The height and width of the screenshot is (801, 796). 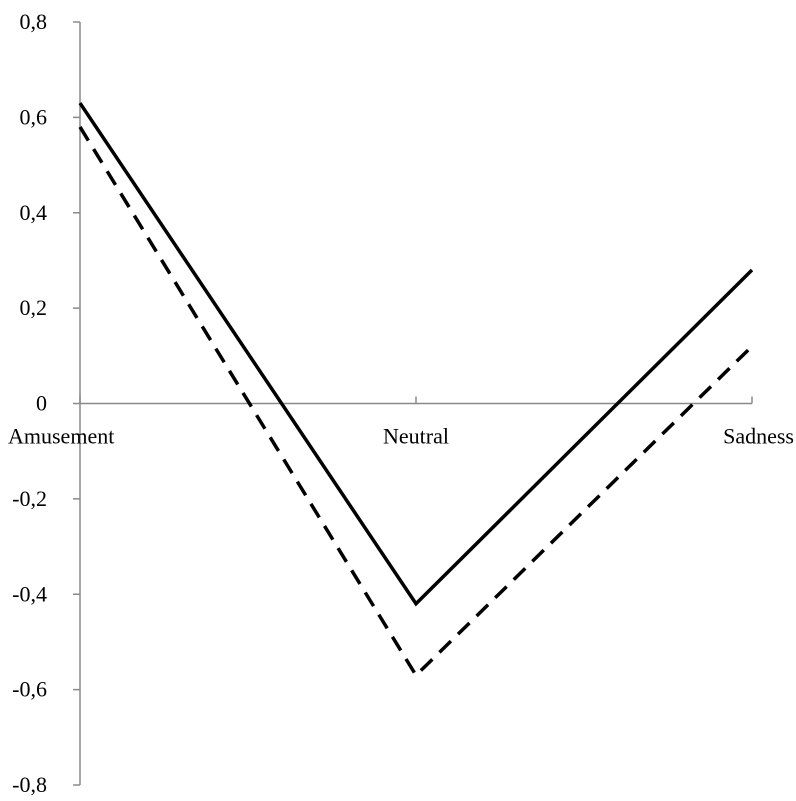 What do you see at coordinates (34, 212) in the screenshot?
I see `y-tick-label: 0,4` at bounding box center [34, 212].